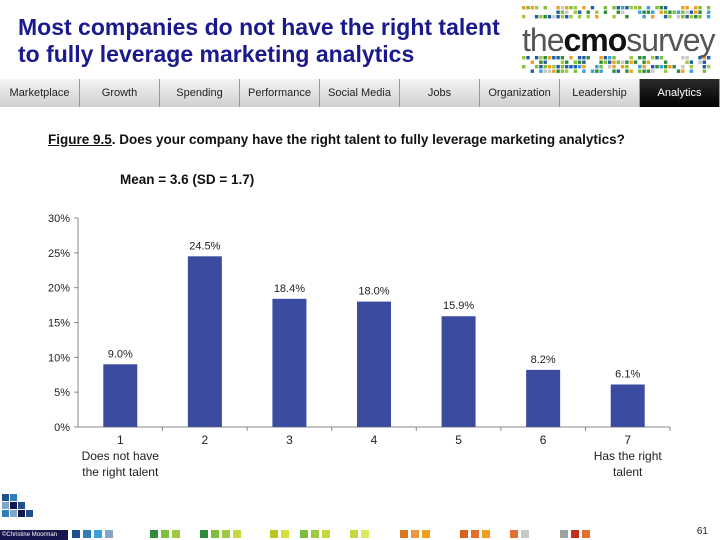  Describe the element at coordinates (600, 93) in the screenshot. I see `nav-tab-leadership: Leadership` at that location.